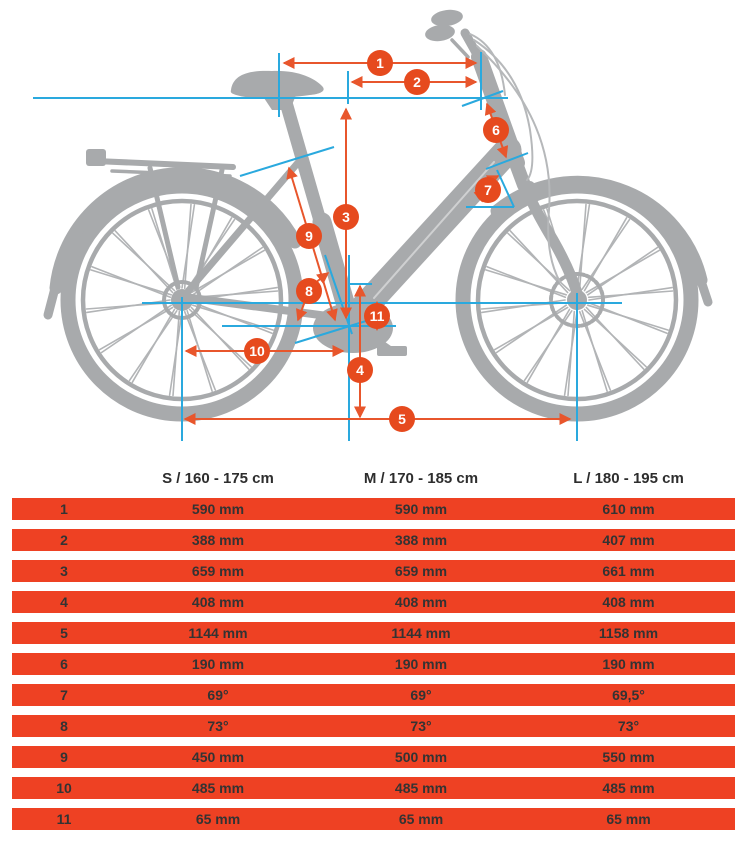 The image size is (745, 844). What do you see at coordinates (218, 509) in the screenshot?
I see `value-s: 590 mm` at bounding box center [218, 509].